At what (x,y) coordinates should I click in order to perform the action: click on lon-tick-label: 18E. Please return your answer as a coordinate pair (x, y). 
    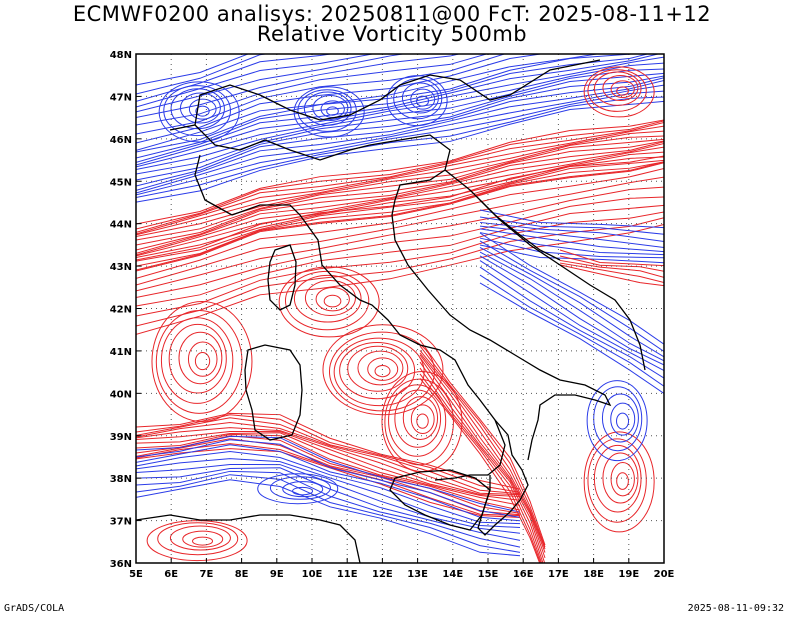
    Looking at the image, I should click on (593, 574).